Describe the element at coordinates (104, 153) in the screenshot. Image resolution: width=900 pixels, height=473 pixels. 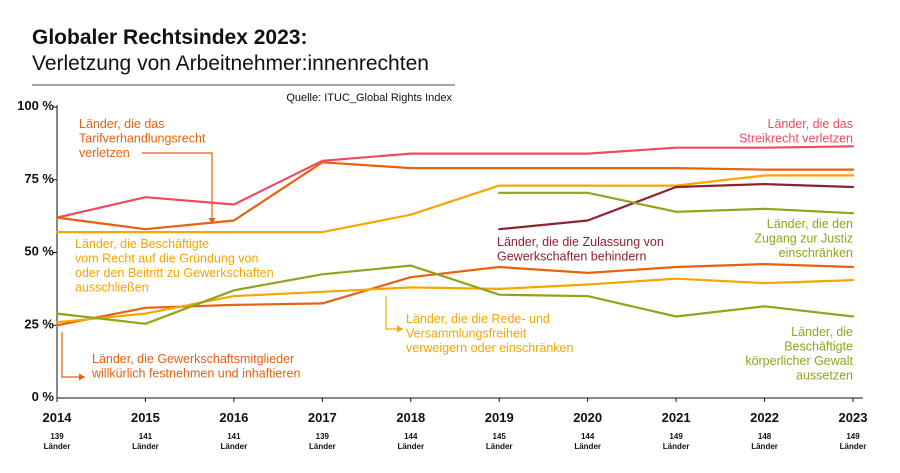
I see `annotation-line: verletzen` at that location.